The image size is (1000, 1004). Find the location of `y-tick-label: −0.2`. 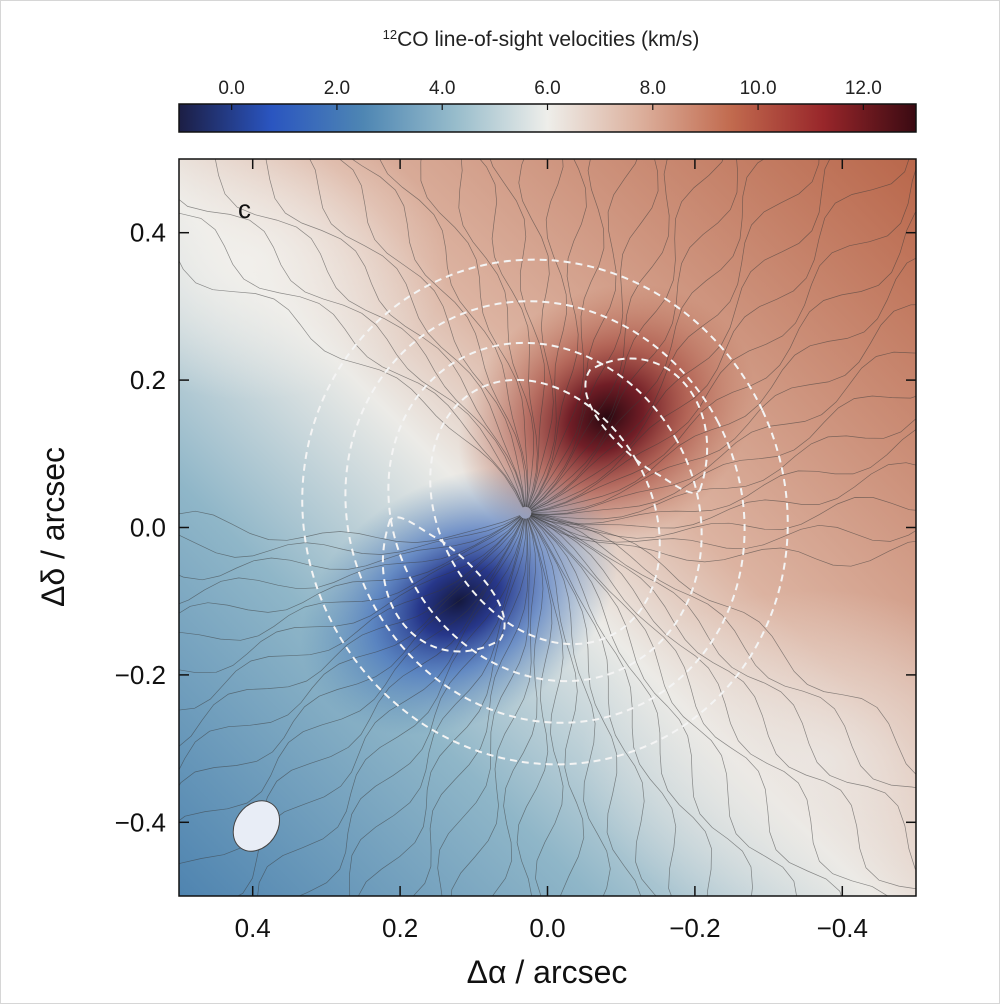

y-tick-label: −0.2 is located at coordinates (140, 675).